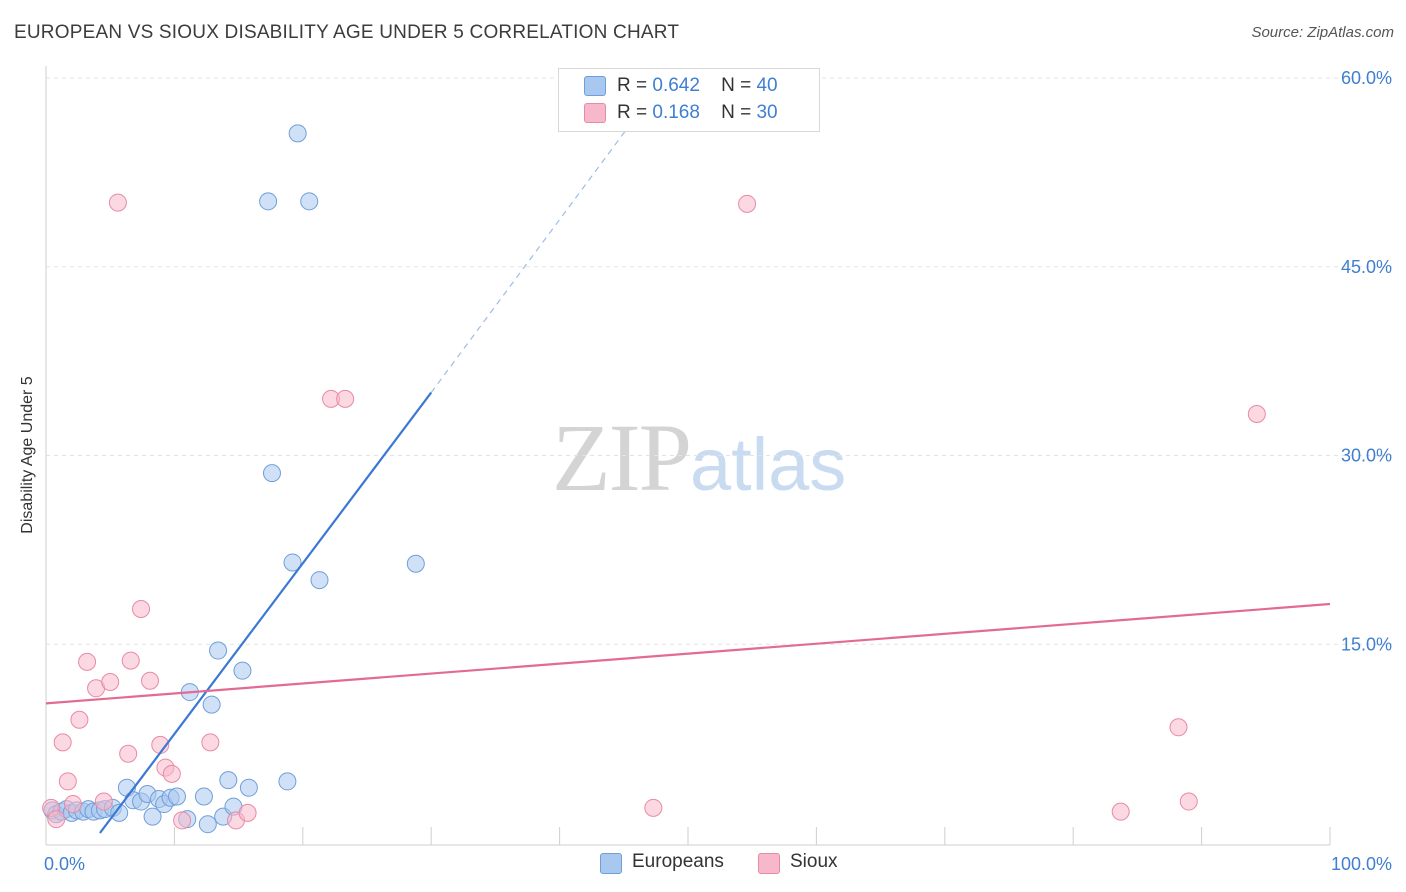 The width and height of the screenshot is (1406, 892). Describe the element at coordinates (595, 86) in the screenshot. I see `legend-swatch-europeans` at that location.